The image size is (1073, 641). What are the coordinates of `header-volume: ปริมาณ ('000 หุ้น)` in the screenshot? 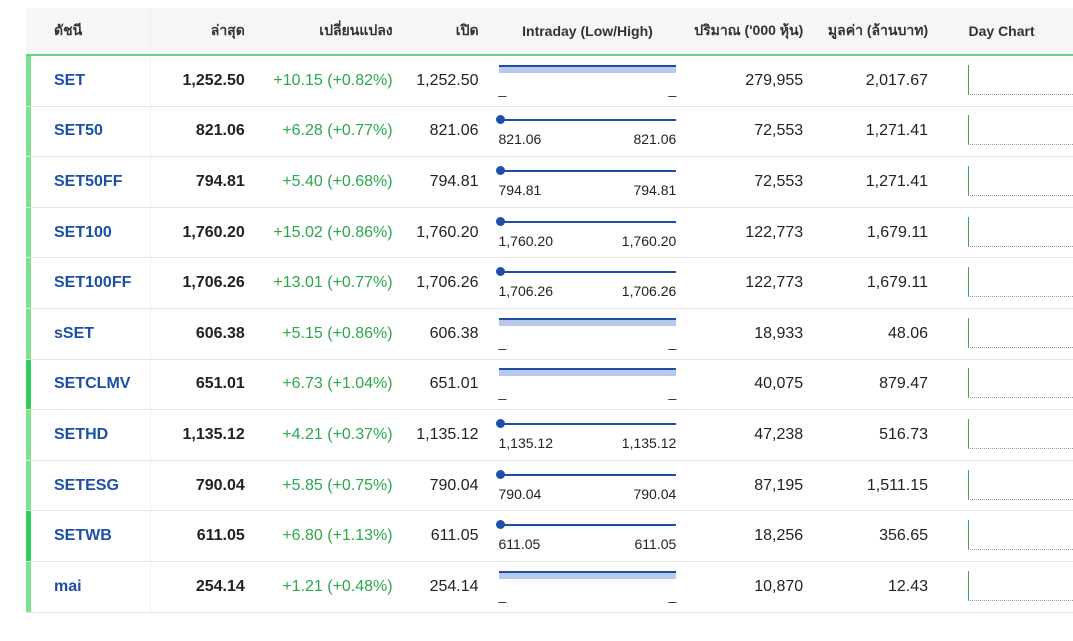 It's located at (749, 30).